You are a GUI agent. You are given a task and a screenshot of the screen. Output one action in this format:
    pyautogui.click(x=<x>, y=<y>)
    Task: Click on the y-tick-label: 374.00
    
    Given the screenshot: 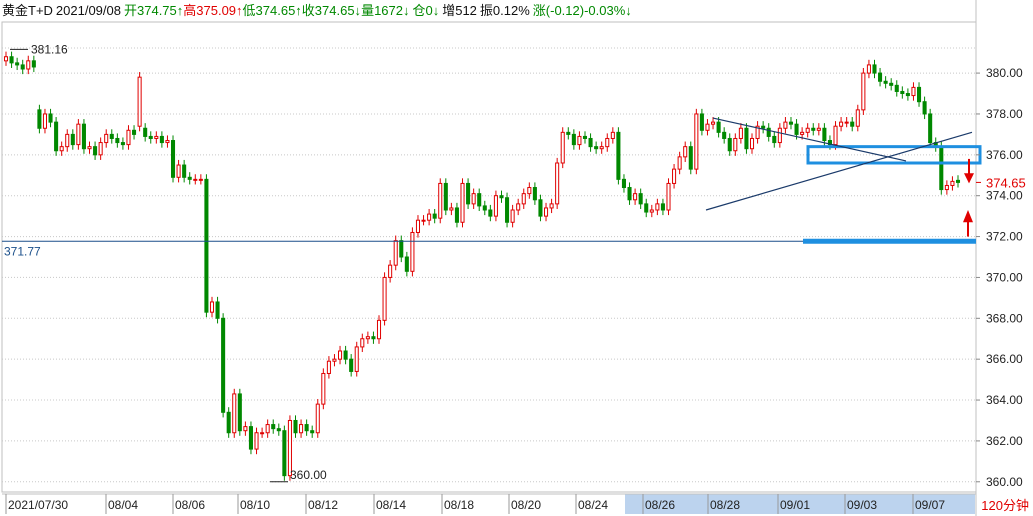 What is the action you would take?
    pyautogui.click(x=1004, y=196)
    